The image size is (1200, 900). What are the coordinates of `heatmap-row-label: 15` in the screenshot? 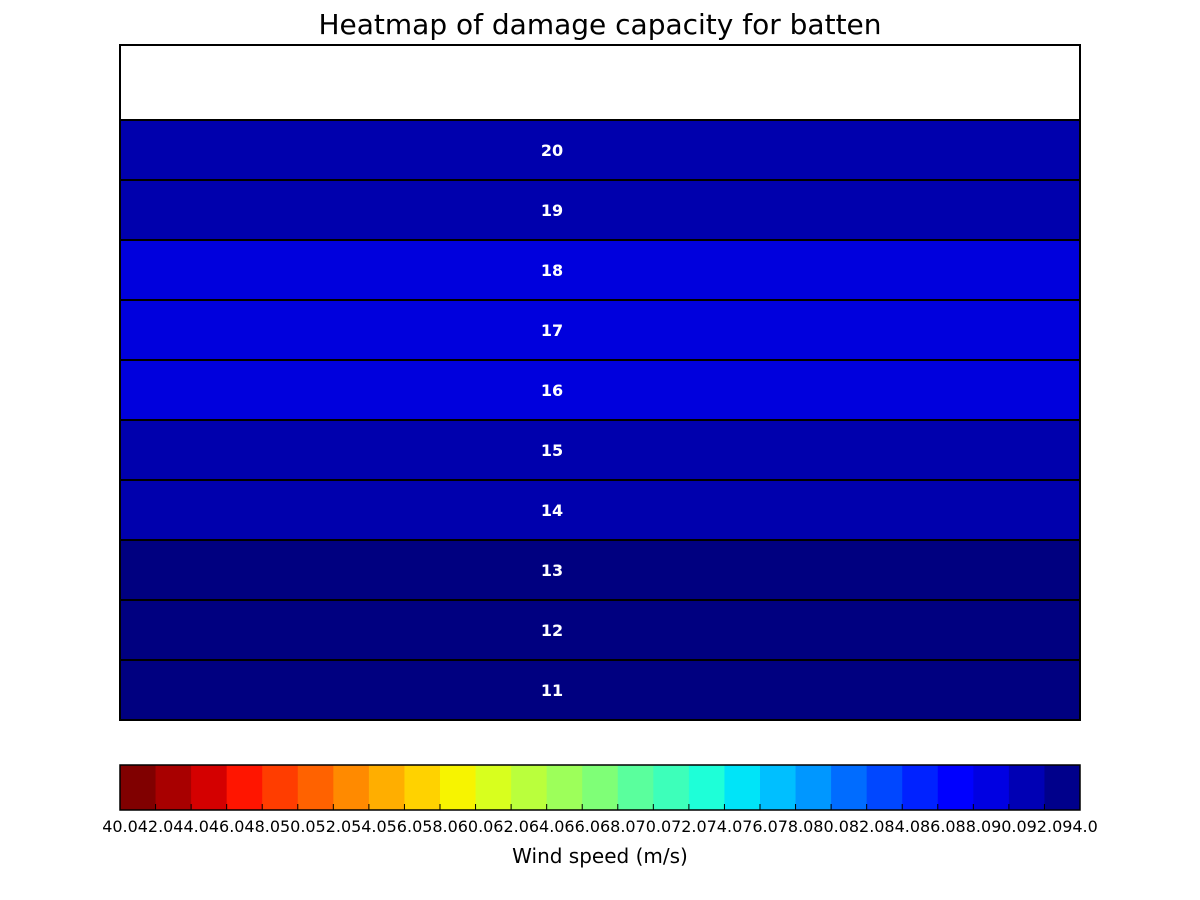 It's located at (552, 450).